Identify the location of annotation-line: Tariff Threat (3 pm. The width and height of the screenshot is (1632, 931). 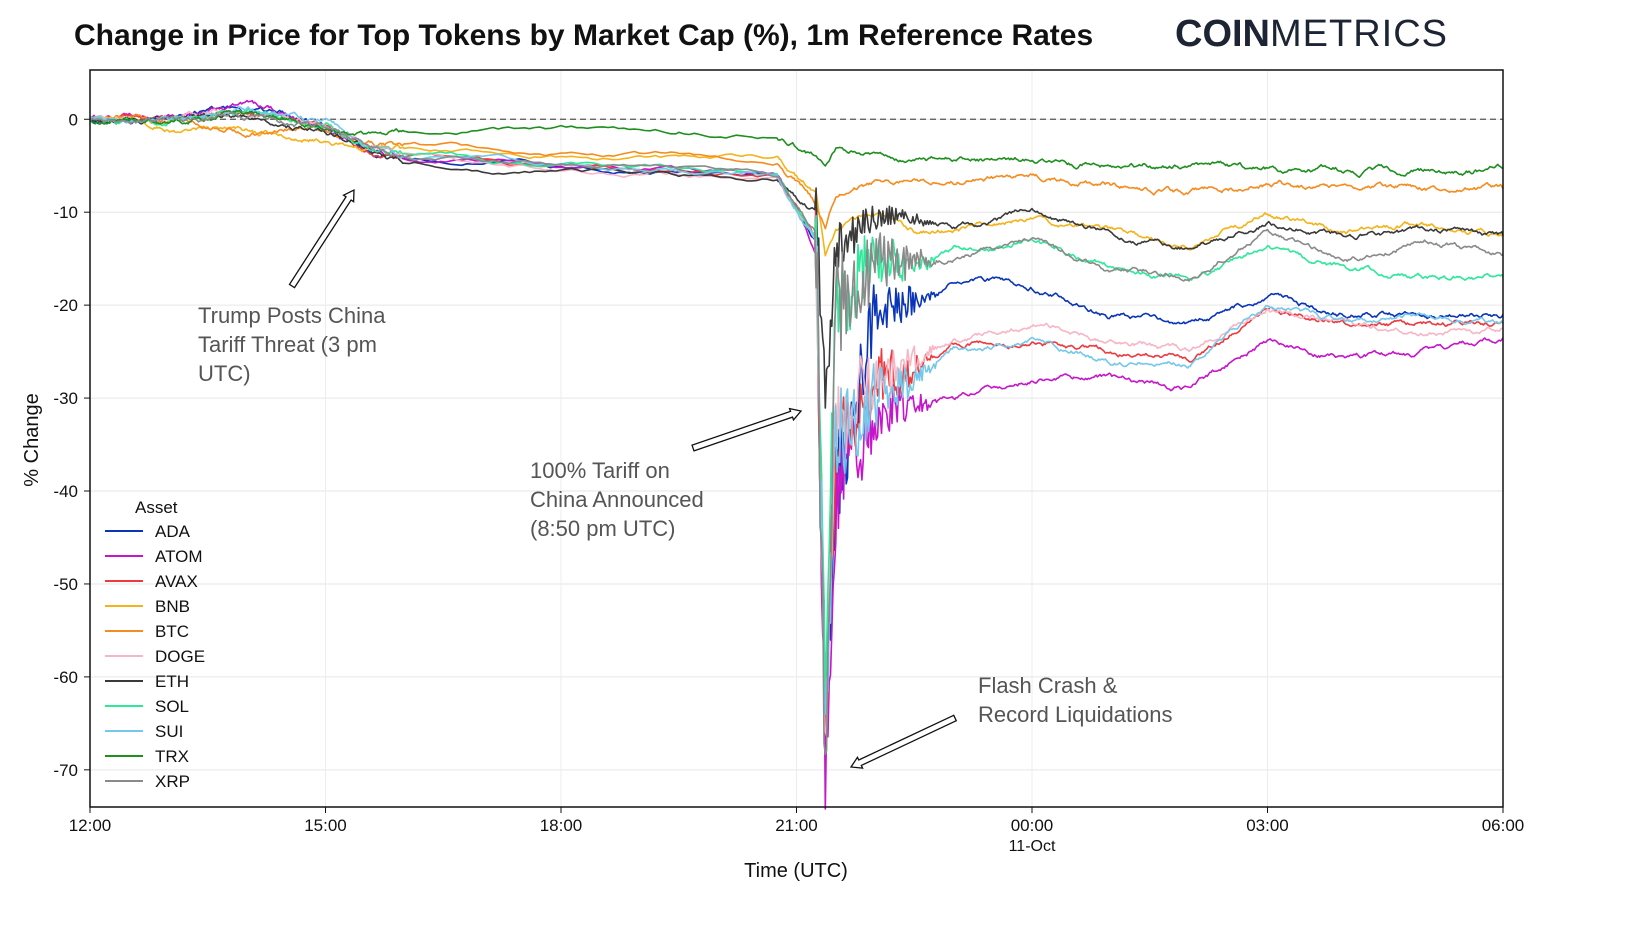
(287, 344).